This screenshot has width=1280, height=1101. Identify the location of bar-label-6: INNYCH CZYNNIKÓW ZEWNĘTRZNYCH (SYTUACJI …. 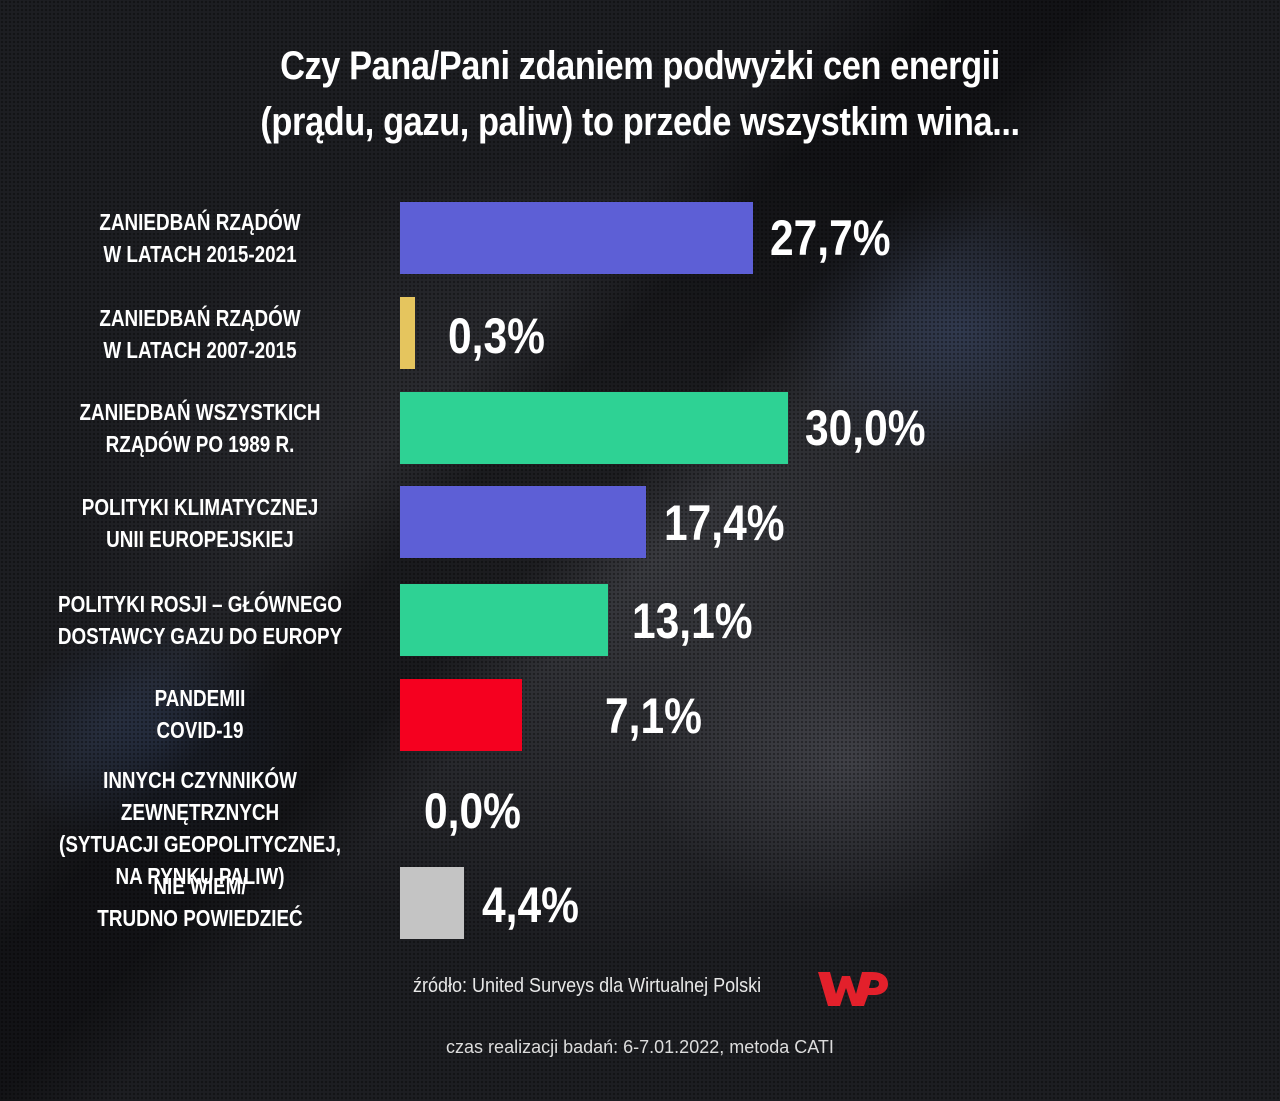
(200, 828).